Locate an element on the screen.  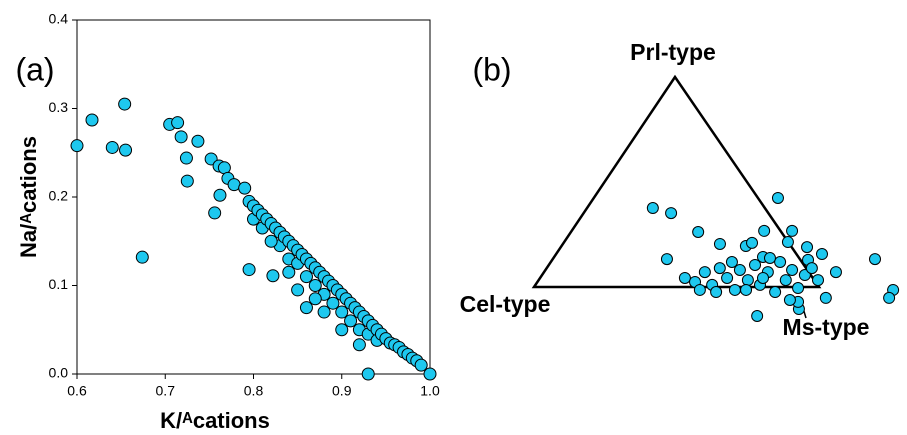
x-tick-label: 1.0 is located at coordinates (430, 391).